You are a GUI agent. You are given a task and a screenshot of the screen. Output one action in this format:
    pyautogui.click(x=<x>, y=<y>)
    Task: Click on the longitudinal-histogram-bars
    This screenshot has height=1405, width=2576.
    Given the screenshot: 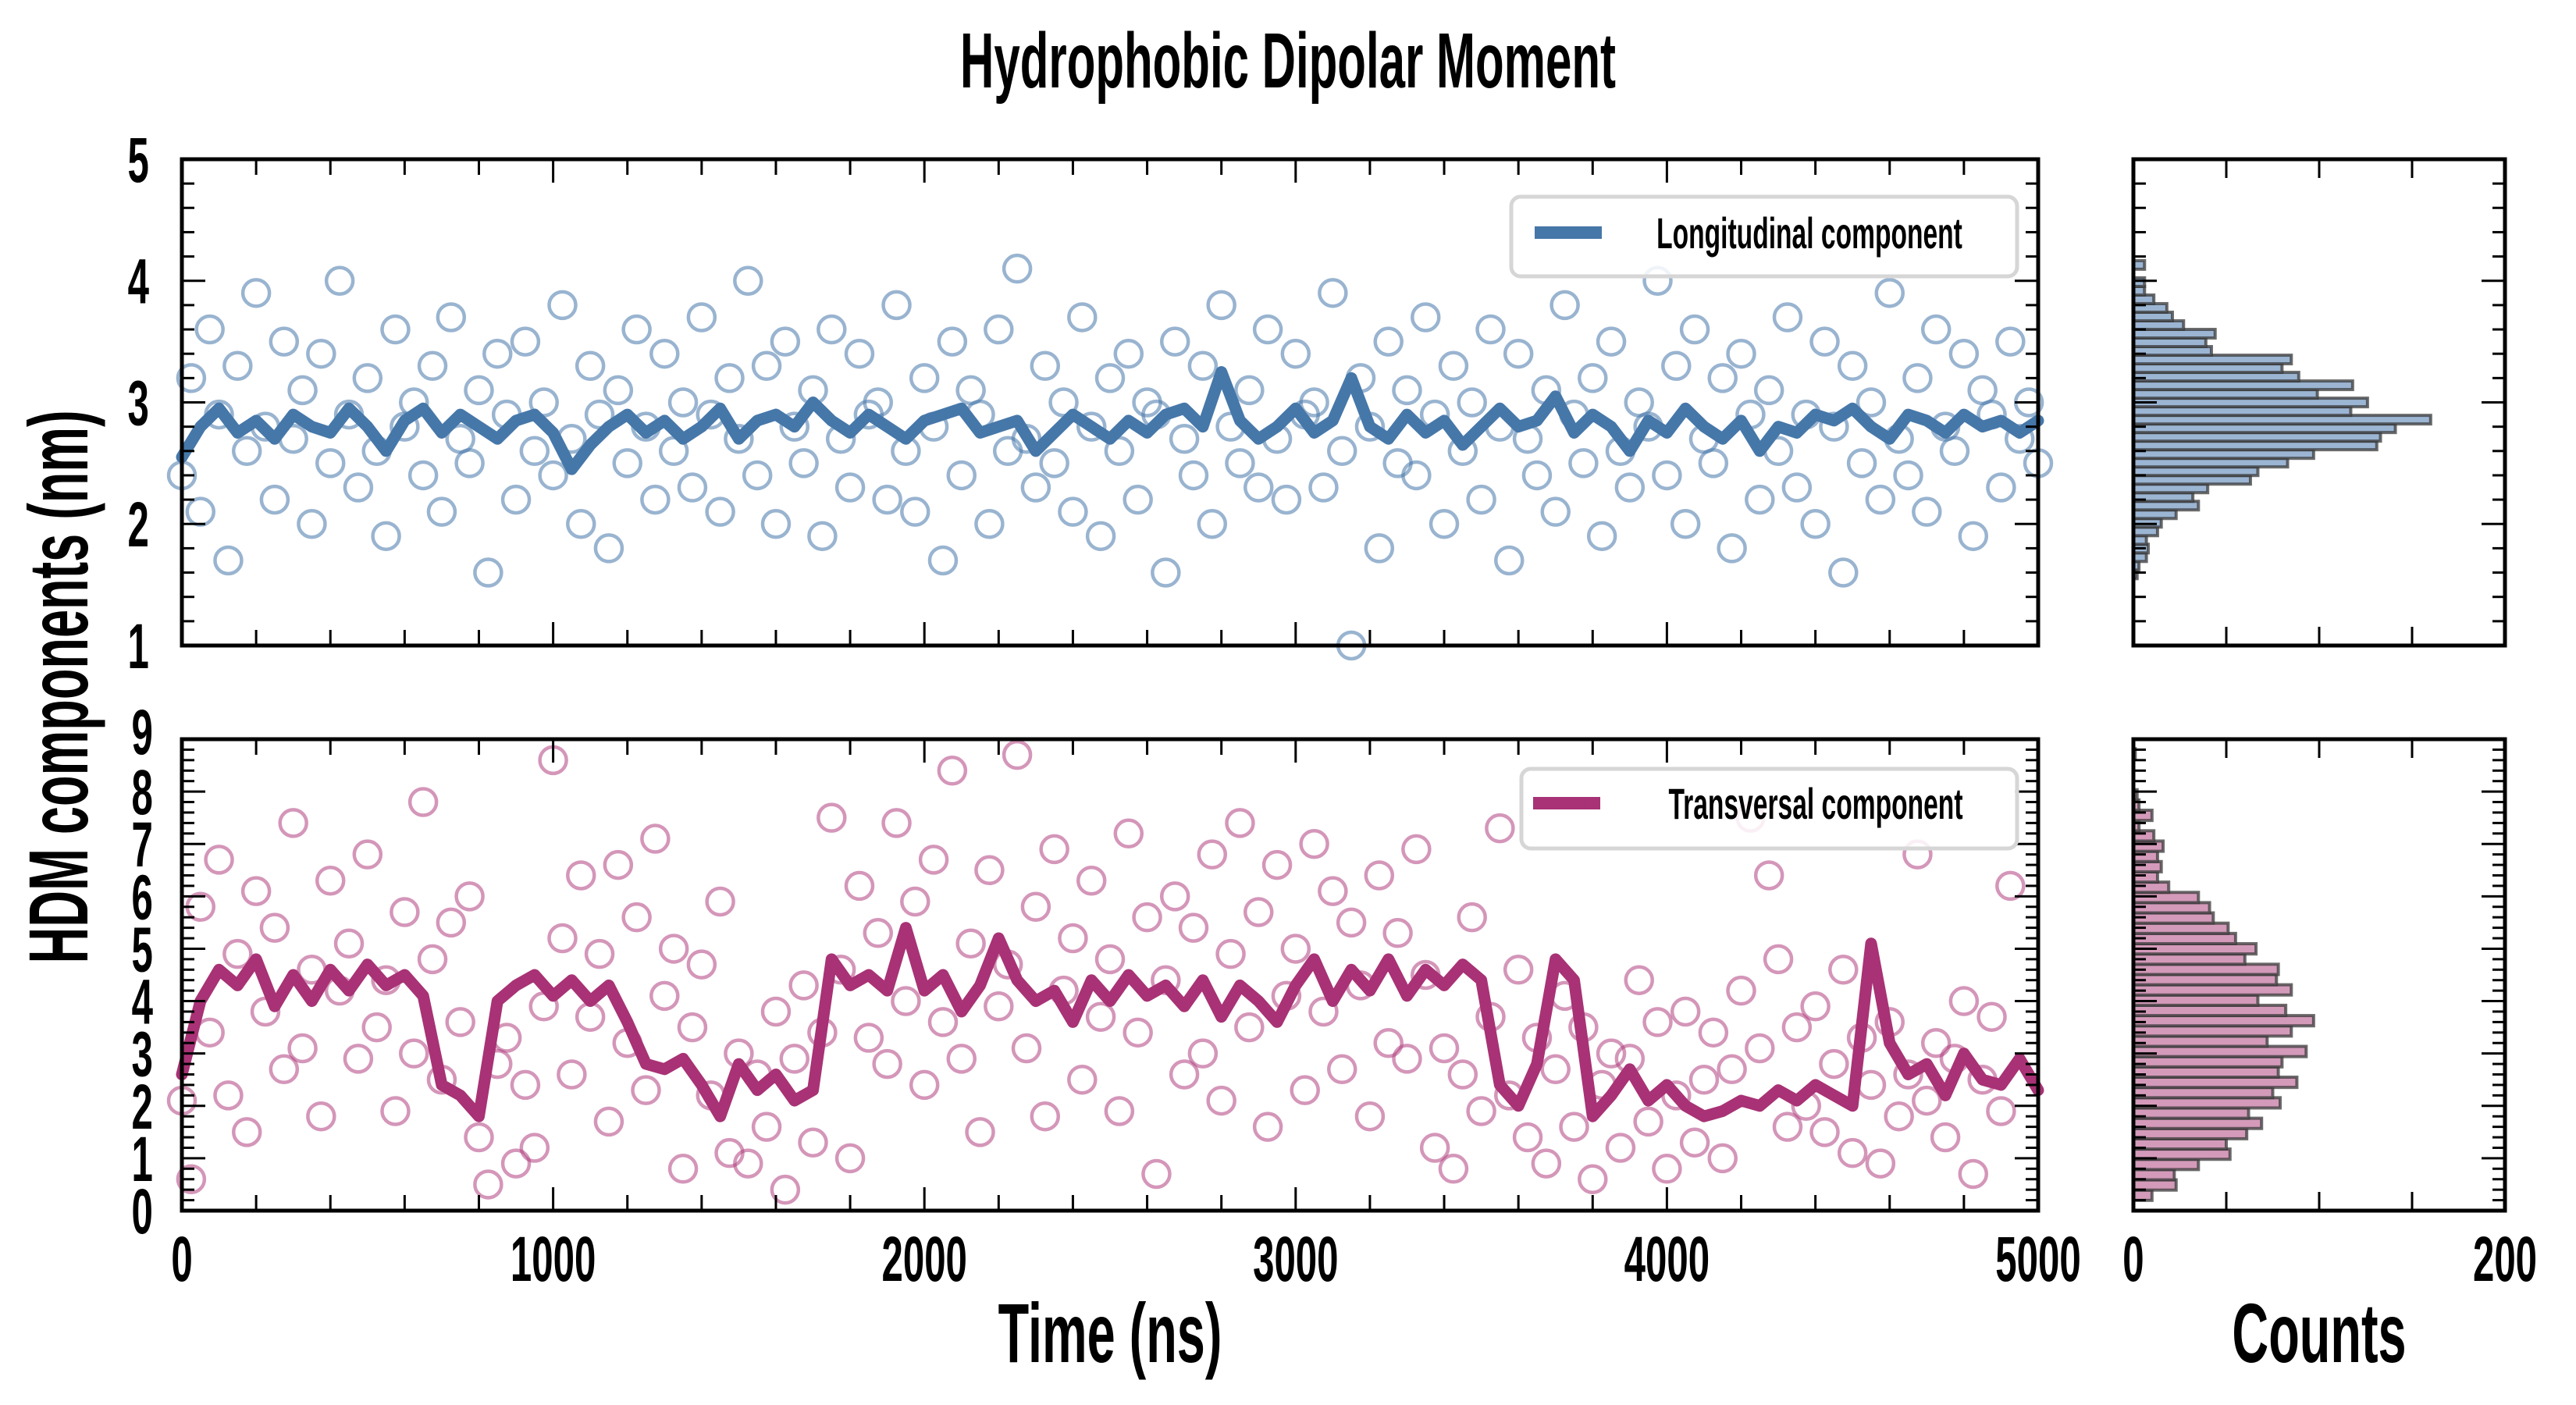 What is the action you would take?
    pyautogui.click(x=2282, y=419)
    